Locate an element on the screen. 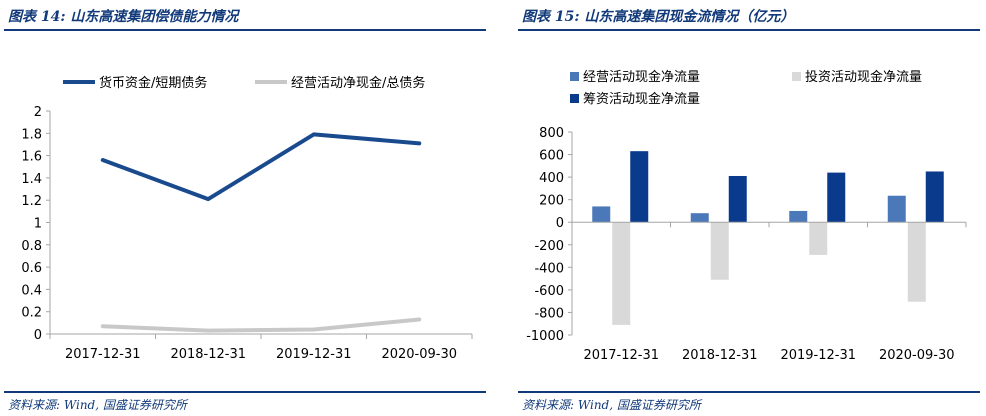  y-tick-label: 400 is located at coordinates (551, 178).